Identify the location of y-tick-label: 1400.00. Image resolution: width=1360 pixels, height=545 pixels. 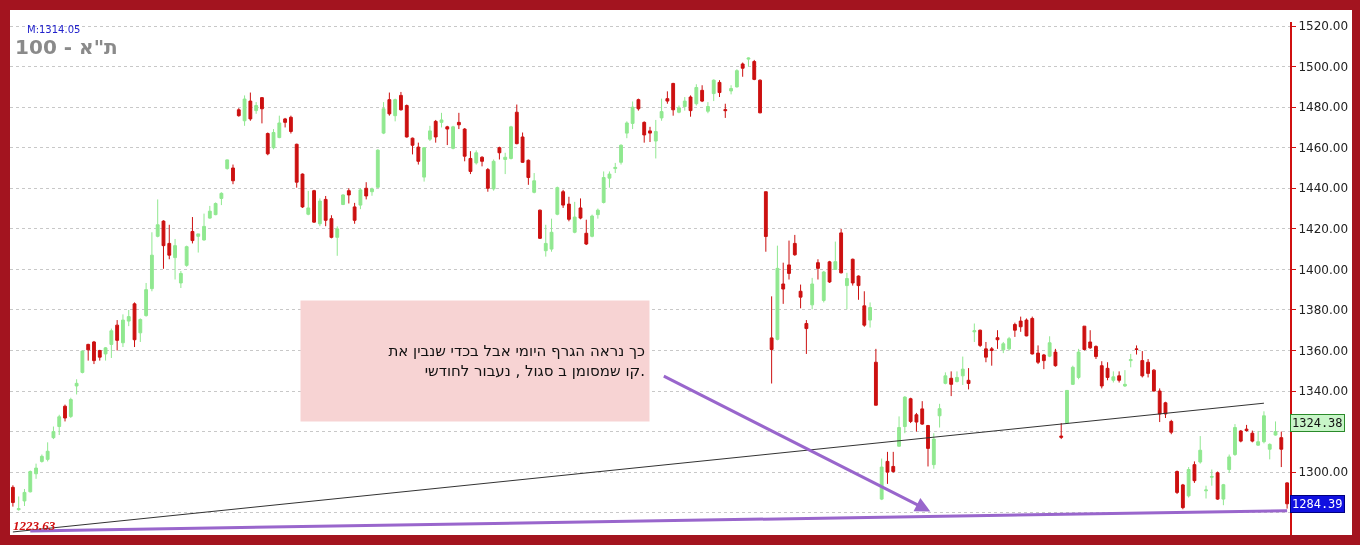
(1323, 269).